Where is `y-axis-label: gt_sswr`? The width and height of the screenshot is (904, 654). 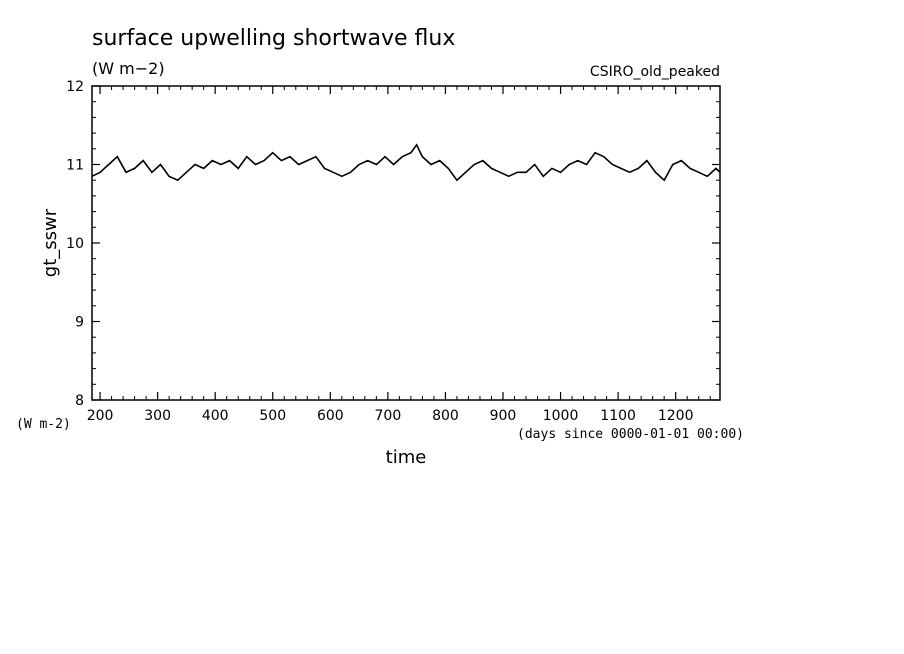
y-axis-label: gt_sswr is located at coordinates (50, 242).